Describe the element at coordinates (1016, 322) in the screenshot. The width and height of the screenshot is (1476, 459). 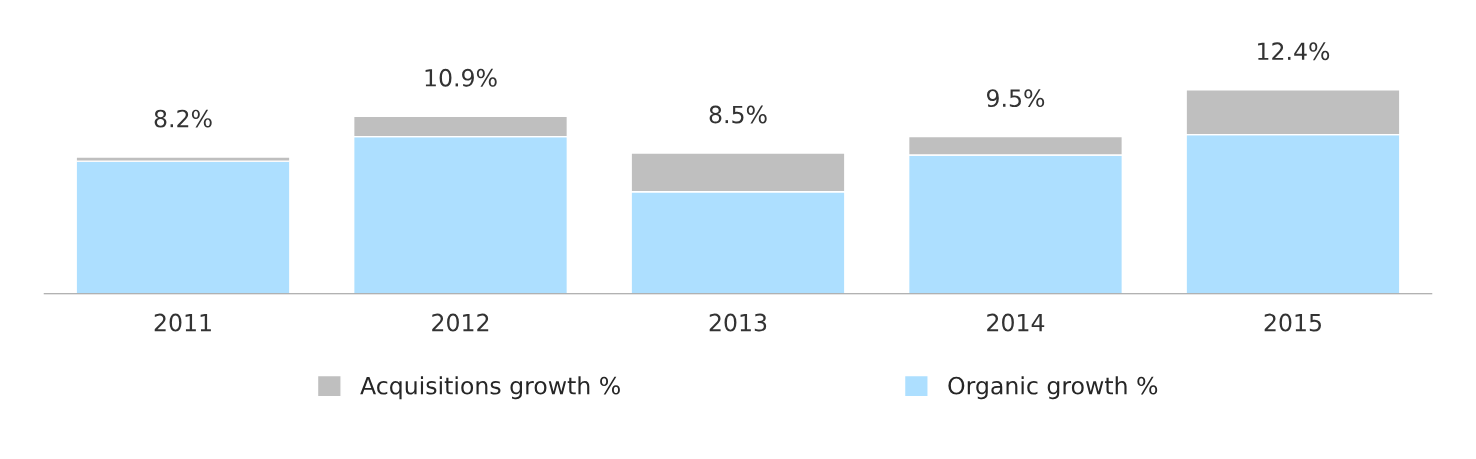
I see `x-tick-label: 2014` at that location.